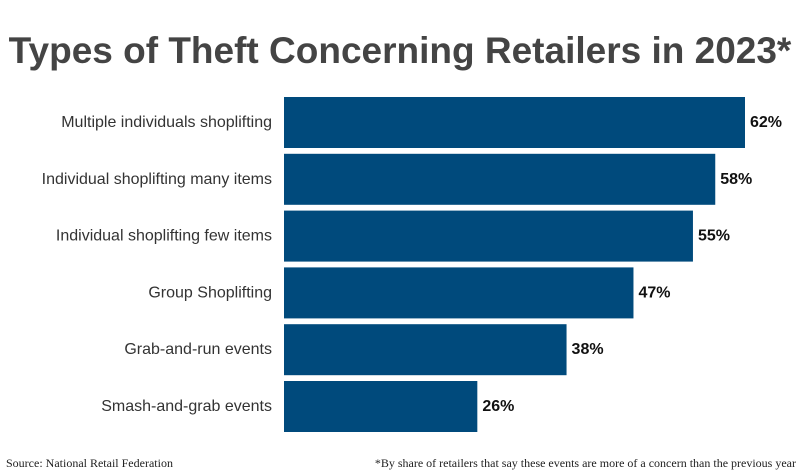 This screenshot has width=800, height=475. I want to click on value-label-4: 47%, so click(654, 292).